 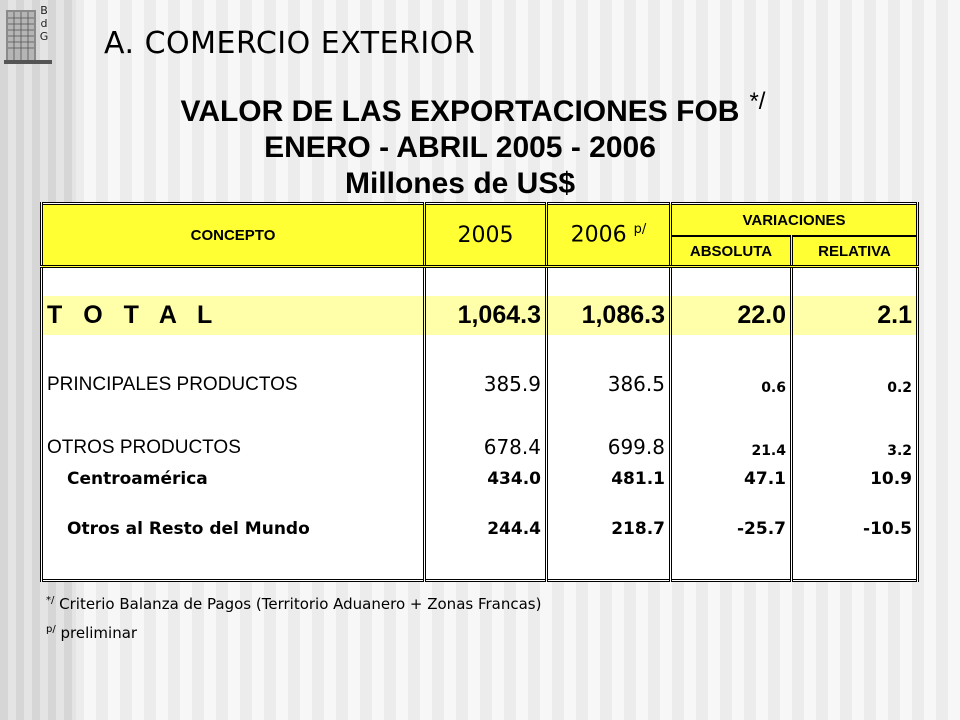 I want to click on header-2006-label: 2006, so click(x=598, y=235).